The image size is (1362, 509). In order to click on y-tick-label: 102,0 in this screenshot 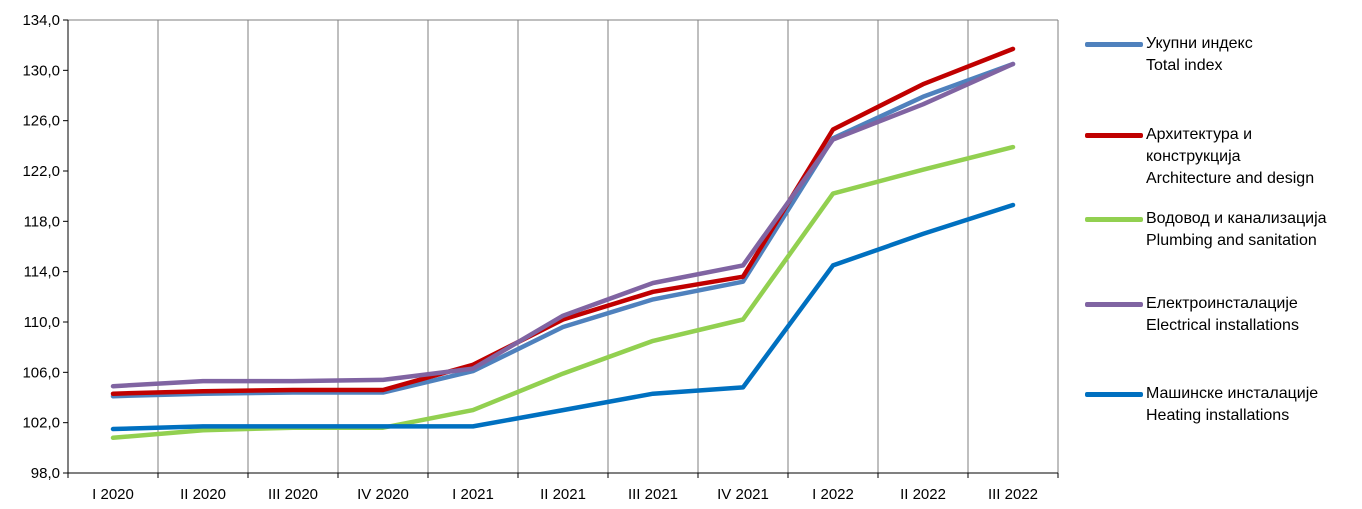, I will do `click(41, 423)`.